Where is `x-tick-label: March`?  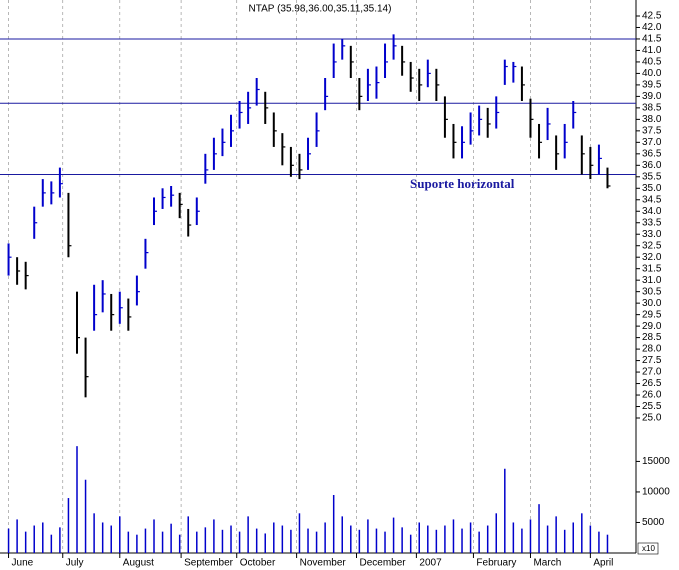 x-tick-label: March is located at coordinates (547, 563).